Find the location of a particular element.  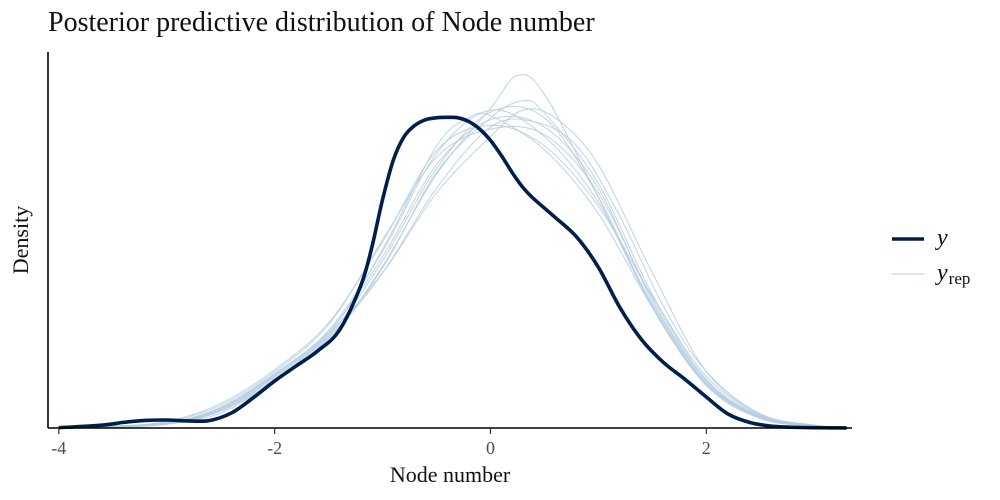

x-tick-label: 0 is located at coordinates (490, 448).